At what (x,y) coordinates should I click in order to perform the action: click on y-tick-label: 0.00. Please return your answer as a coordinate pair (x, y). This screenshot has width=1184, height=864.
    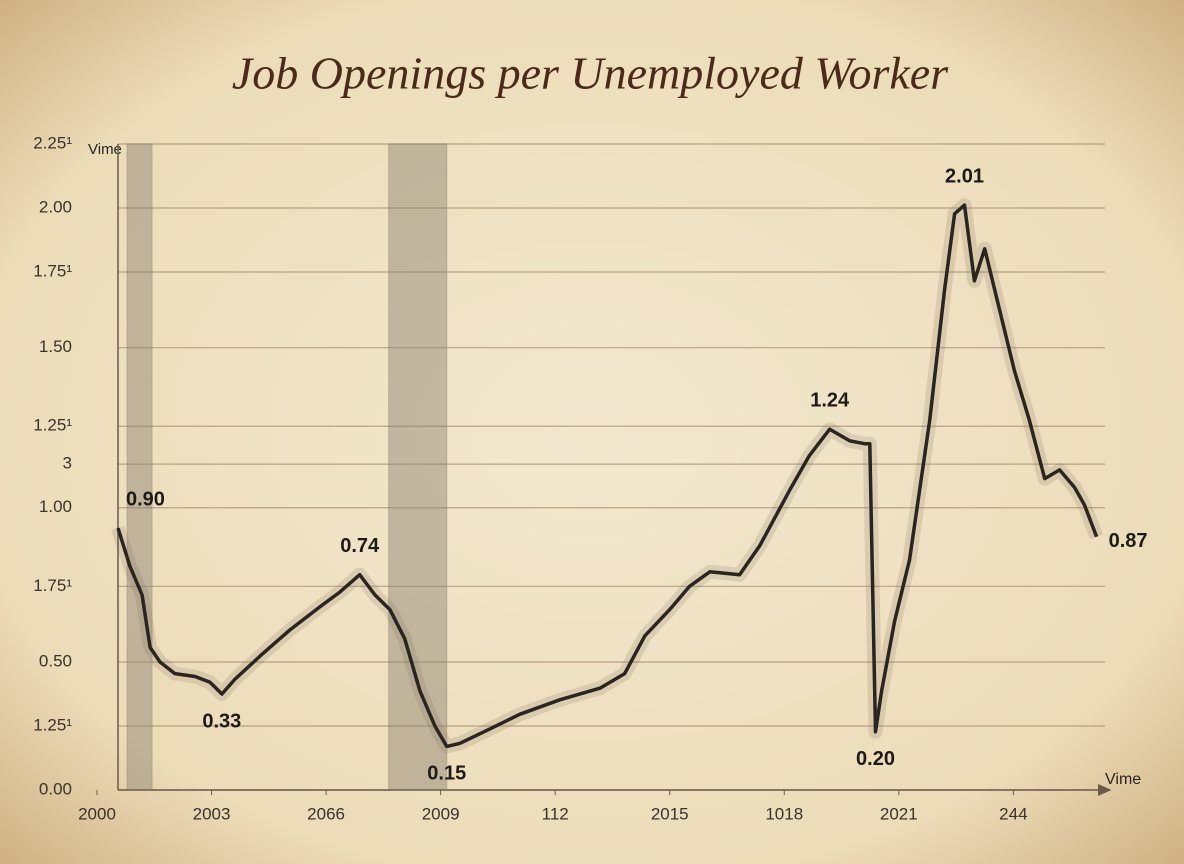
    Looking at the image, I should click on (55, 788).